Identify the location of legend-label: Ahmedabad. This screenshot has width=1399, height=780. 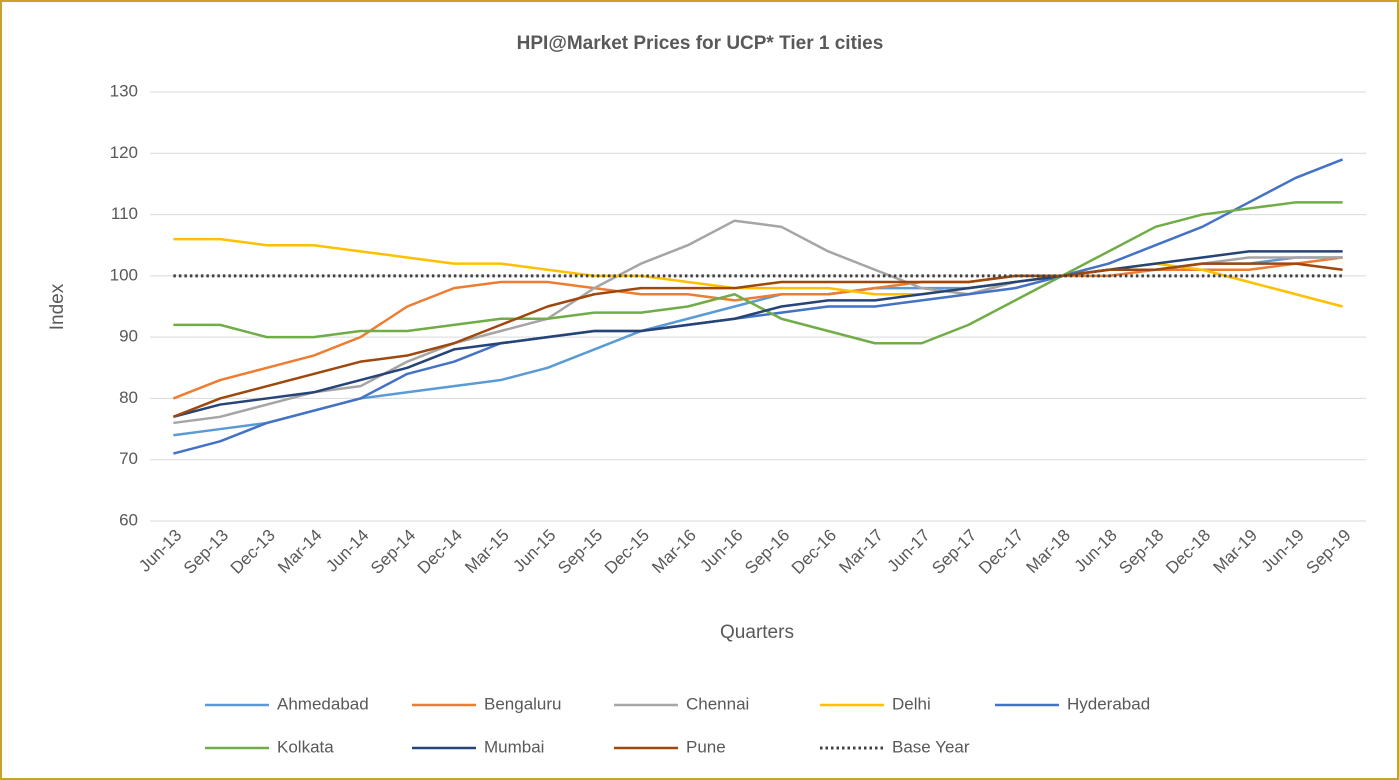
(323, 703).